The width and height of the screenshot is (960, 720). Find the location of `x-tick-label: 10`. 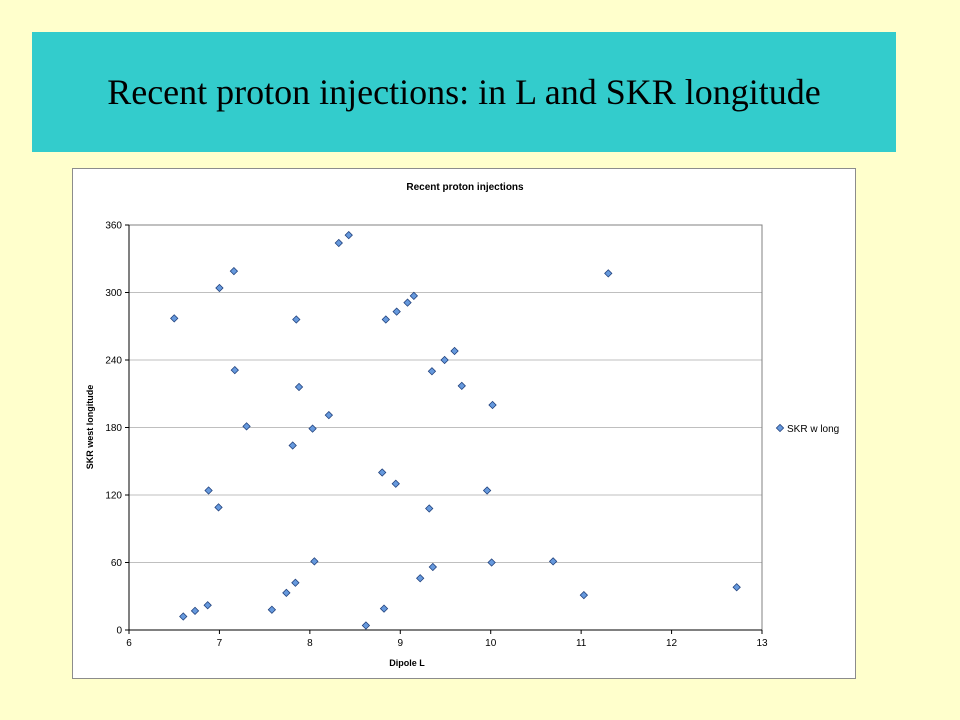

x-tick-label: 10 is located at coordinates (491, 643).